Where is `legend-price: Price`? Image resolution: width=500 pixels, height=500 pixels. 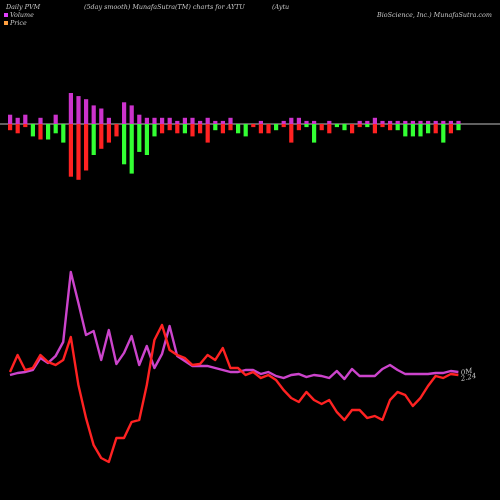 legend-price: Price is located at coordinates (15, 23).